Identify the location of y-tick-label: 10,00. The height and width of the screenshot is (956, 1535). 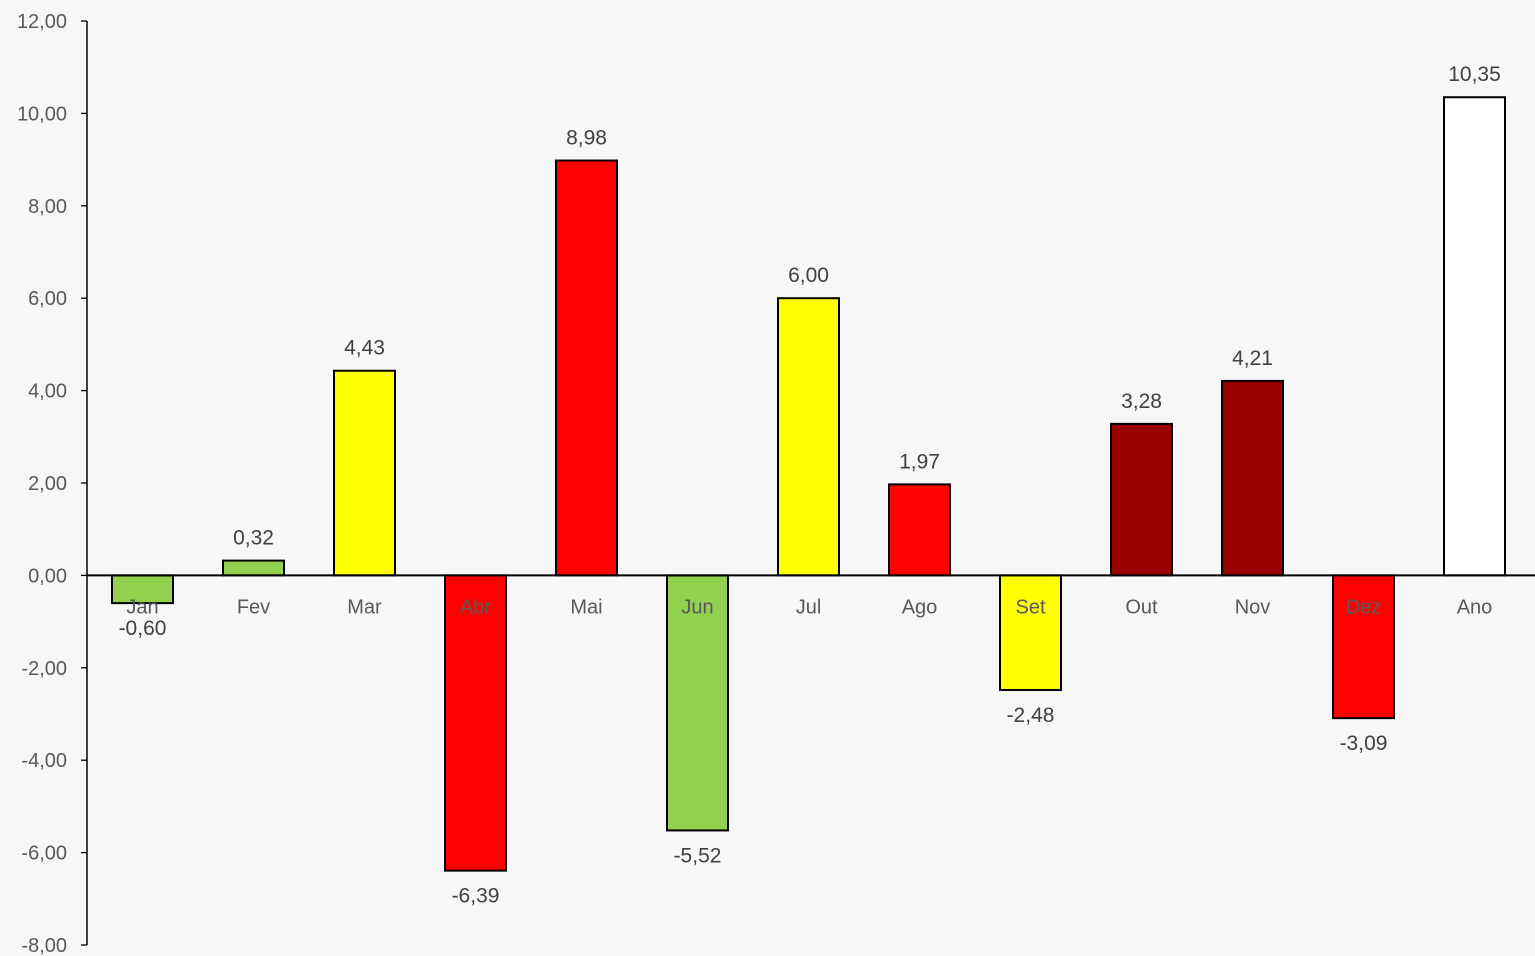
(42, 114).